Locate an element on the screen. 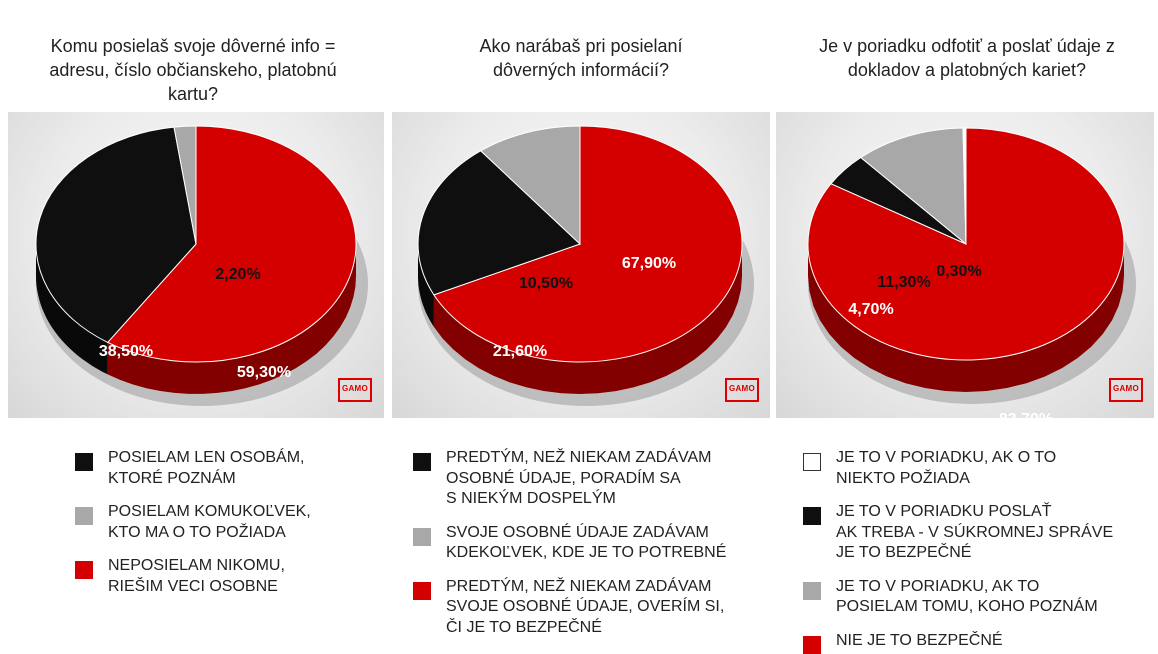 The height and width of the screenshot is (654, 1158). legend-label: NIE JE TO BEZPEČNÉ is located at coordinates (919, 640).